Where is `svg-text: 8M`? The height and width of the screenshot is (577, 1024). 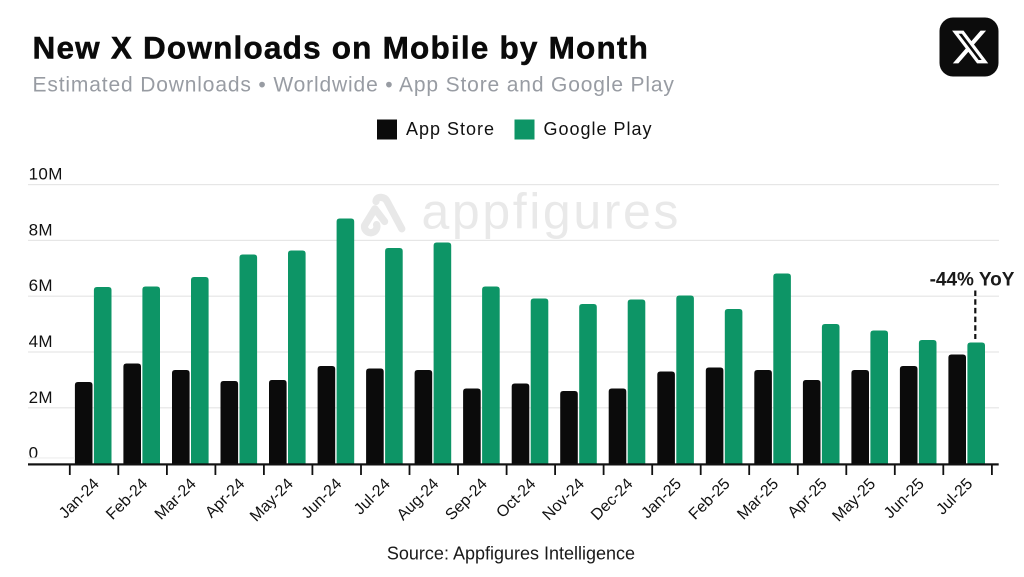
svg-text: 8M is located at coordinates (41, 229).